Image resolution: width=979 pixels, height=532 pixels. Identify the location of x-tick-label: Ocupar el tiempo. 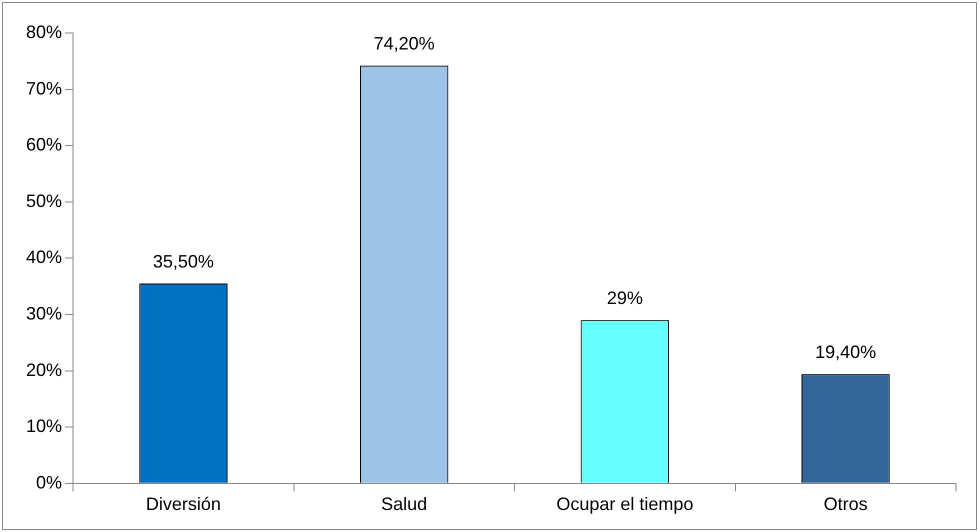
(625, 504).